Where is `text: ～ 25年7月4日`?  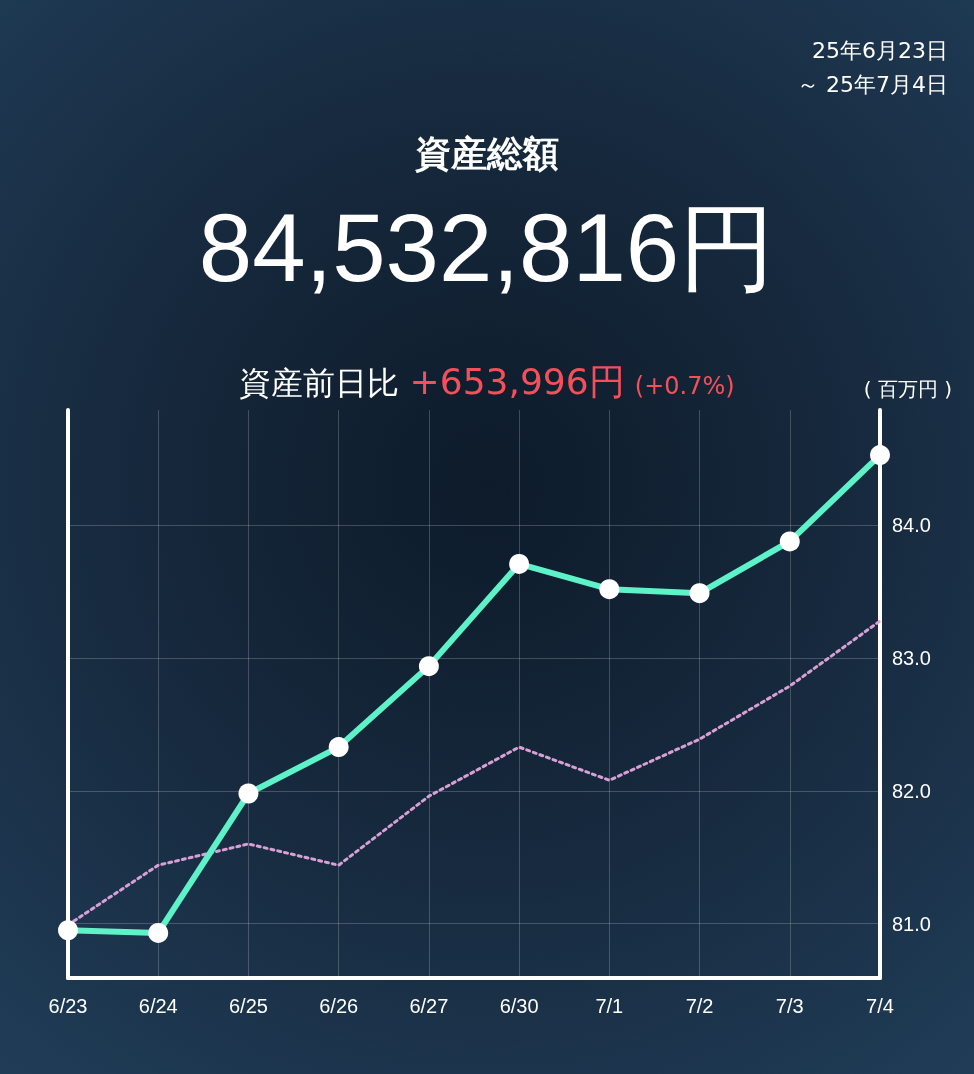
text: ～ 25年7月4日 is located at coordinates (872, 85).